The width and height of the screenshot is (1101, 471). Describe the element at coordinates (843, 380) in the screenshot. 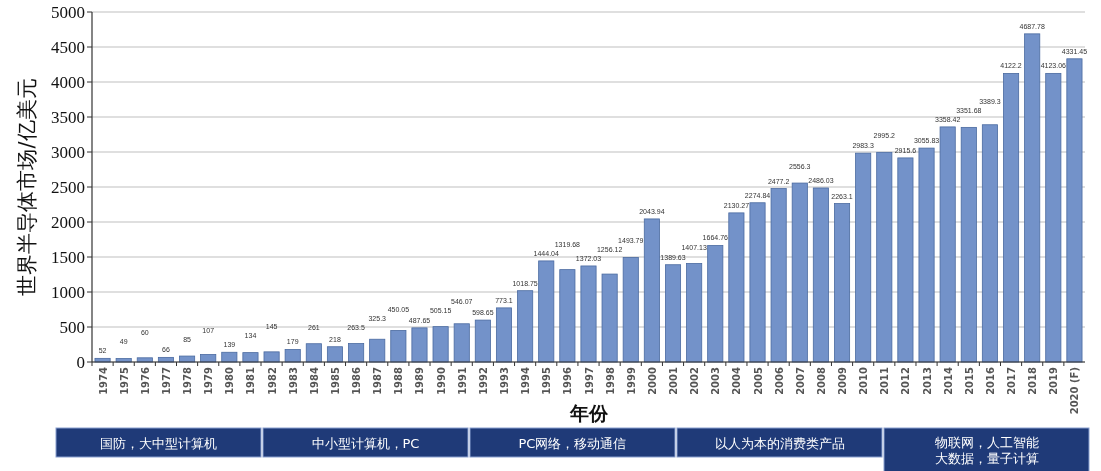

I see `x-tick-label: 2009` at that location.